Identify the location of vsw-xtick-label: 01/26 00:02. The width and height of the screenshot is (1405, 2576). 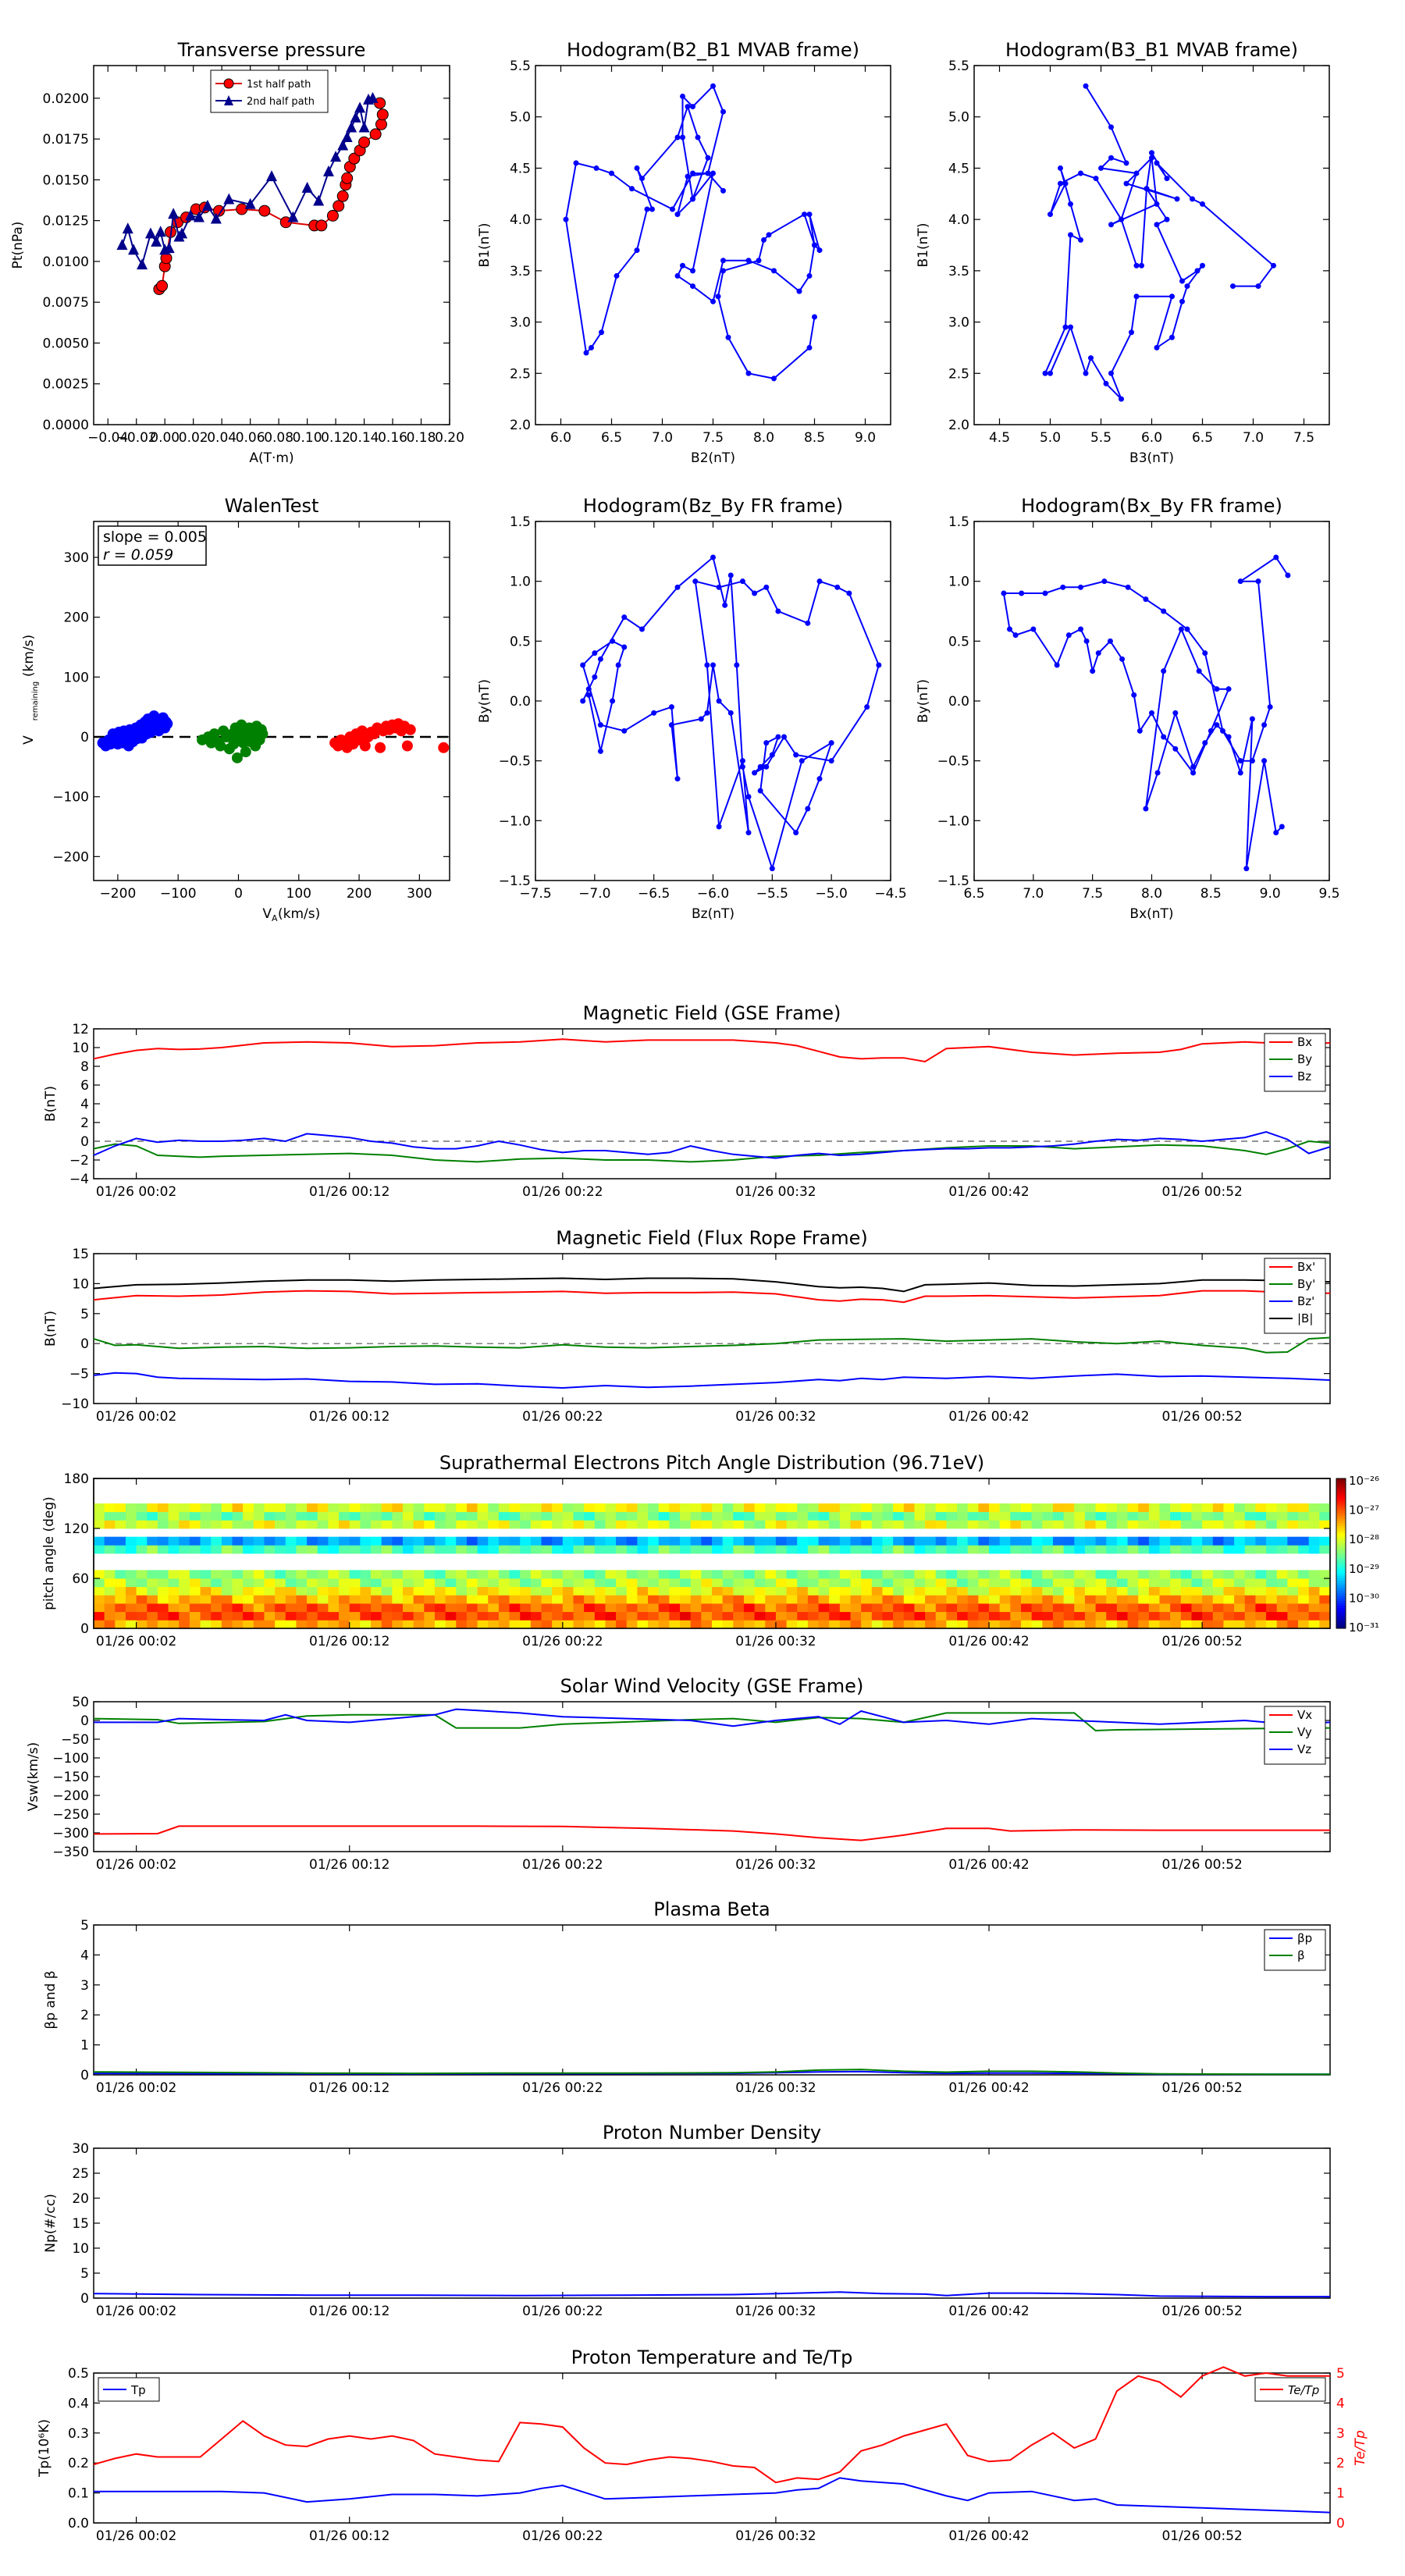
(136, 1865).